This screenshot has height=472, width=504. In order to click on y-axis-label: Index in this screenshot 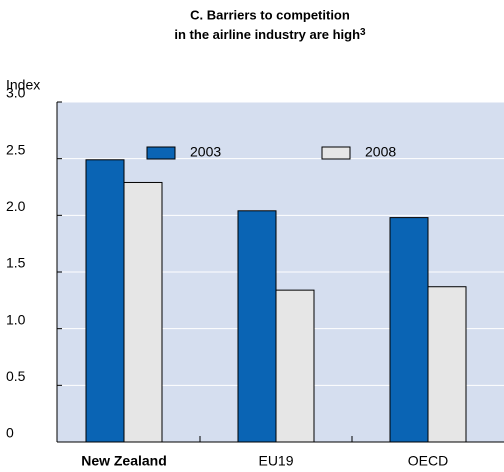, I will do `click(23, 85)`.